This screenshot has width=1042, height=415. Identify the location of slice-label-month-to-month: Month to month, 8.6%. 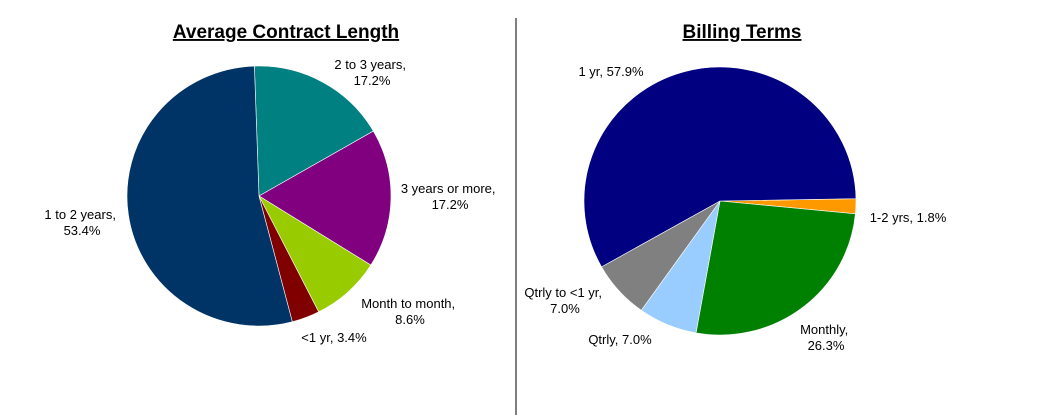
(410, 311).